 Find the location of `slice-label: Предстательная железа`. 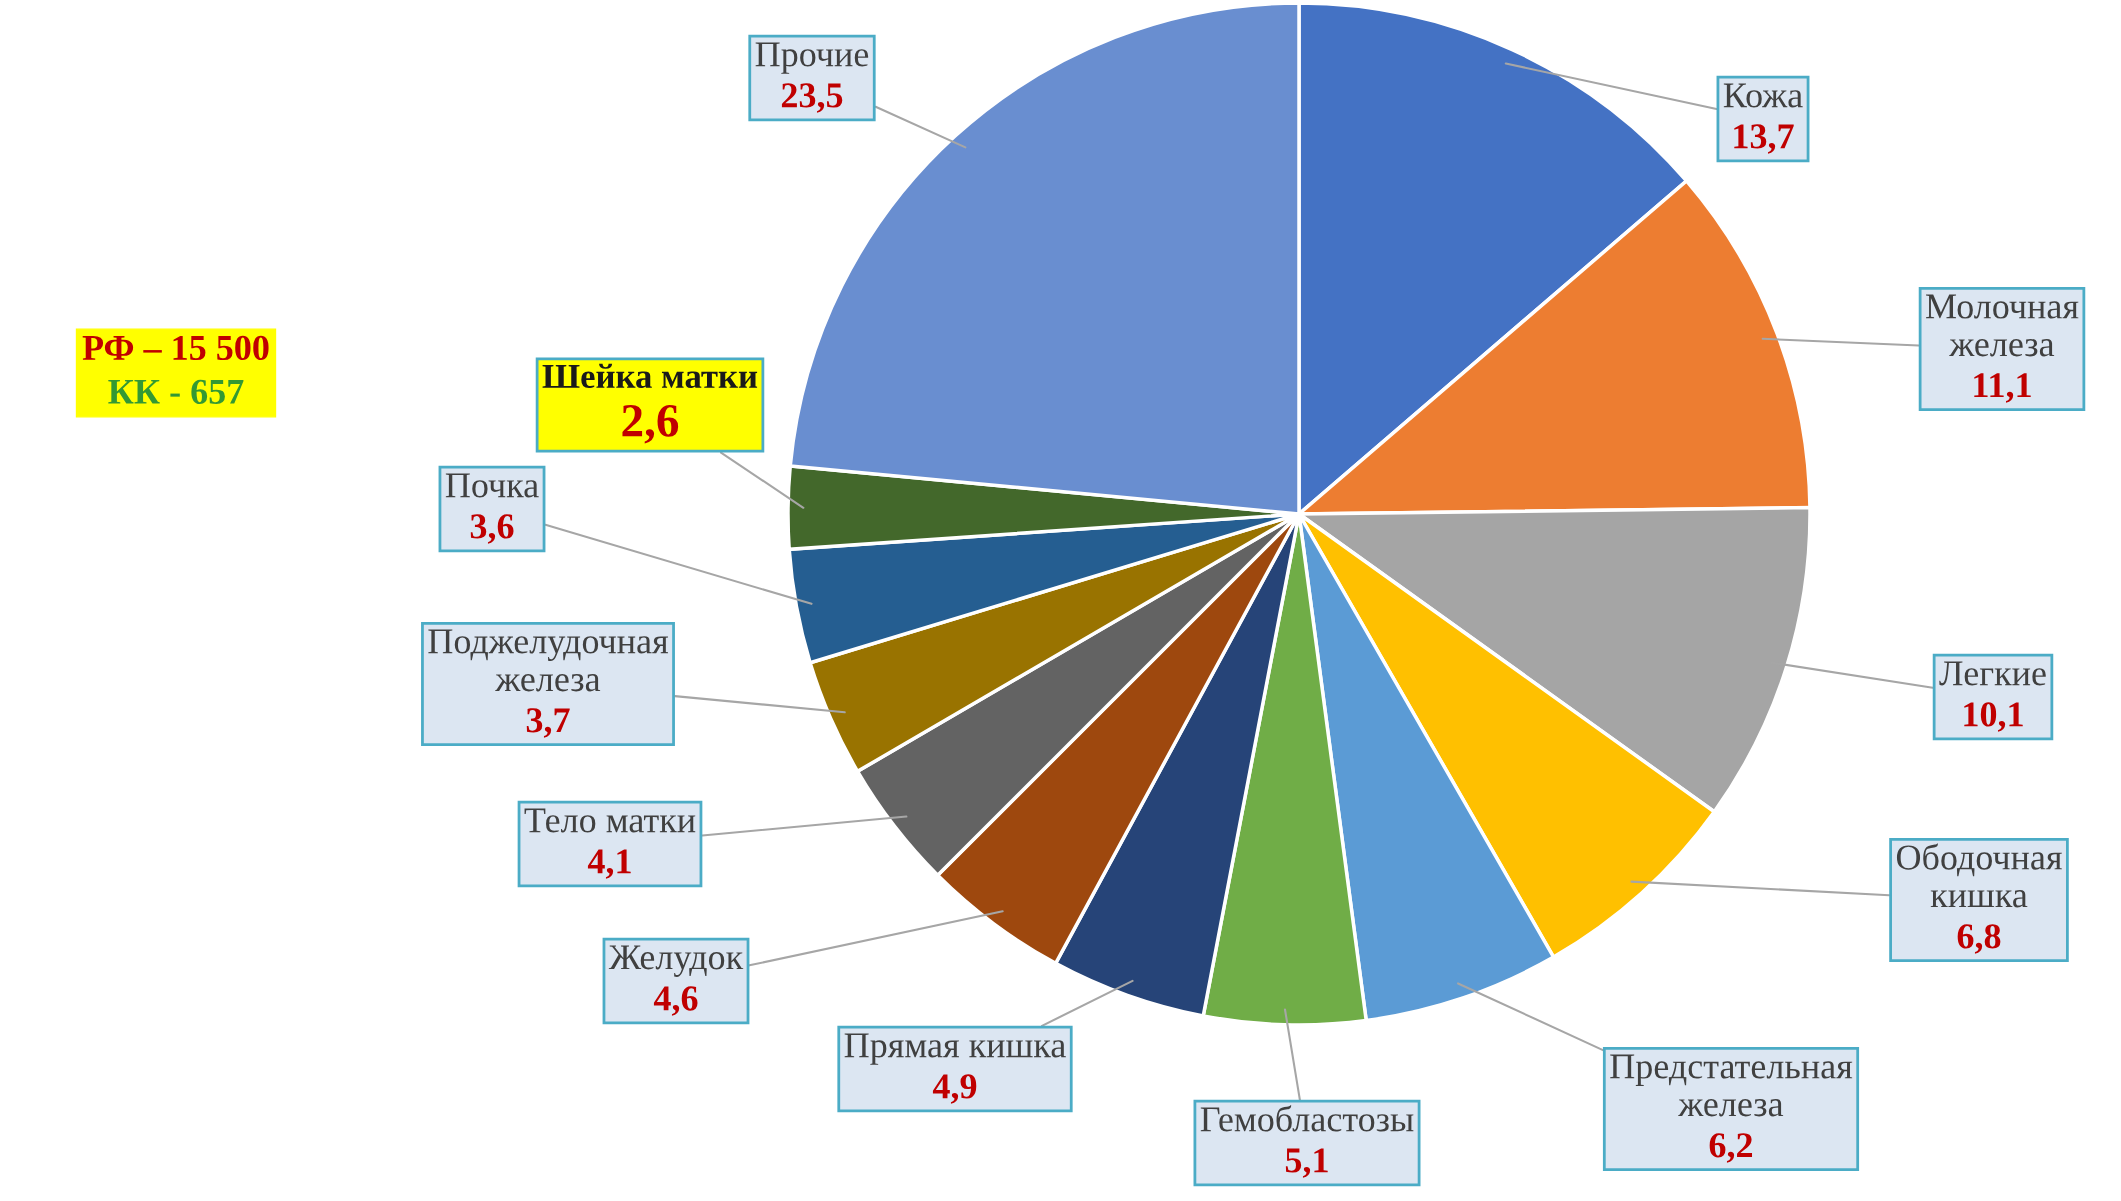

slice-label: Предстательная железа is located at coordinates (1731, 1085).